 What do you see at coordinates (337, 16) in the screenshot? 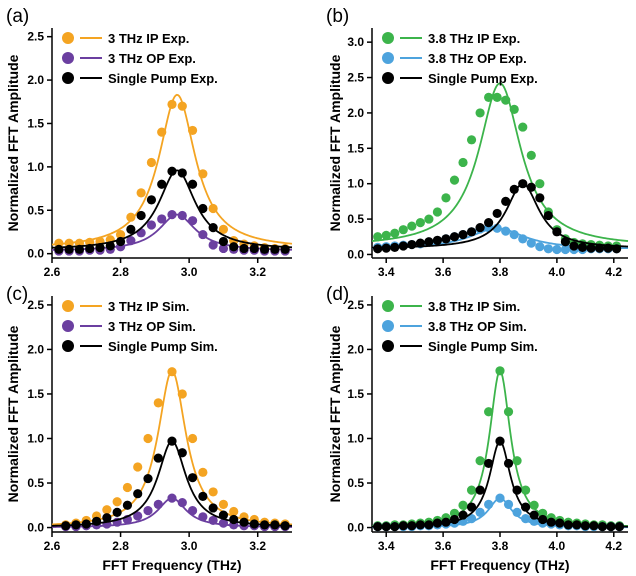
I see `panel-label: (b)` at bounding box center [337, 16].